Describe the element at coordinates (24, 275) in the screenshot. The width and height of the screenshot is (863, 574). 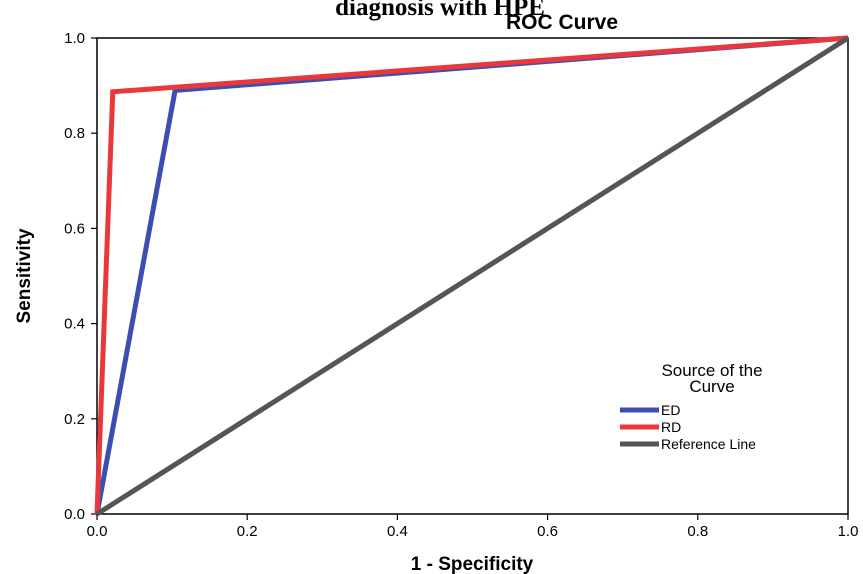
I see `y-axis-title: Sensitivity` at that location.